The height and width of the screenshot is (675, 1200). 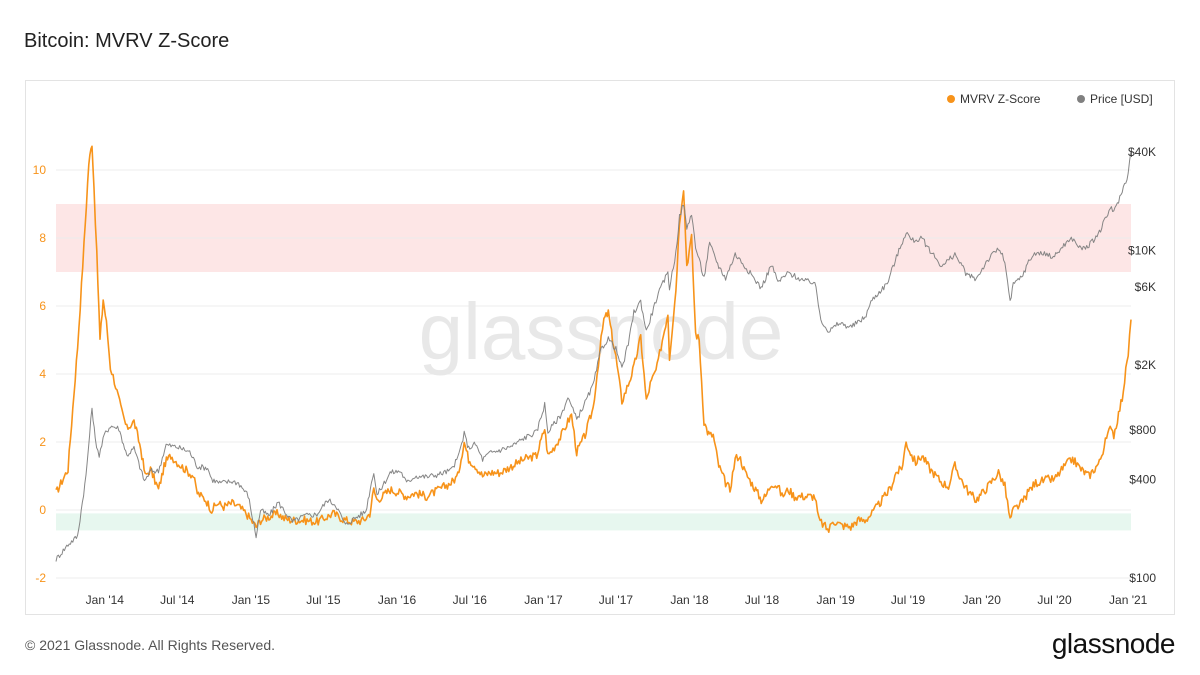 I want to click on x-tick-label: Jan '19, so click(x=835, y=600).